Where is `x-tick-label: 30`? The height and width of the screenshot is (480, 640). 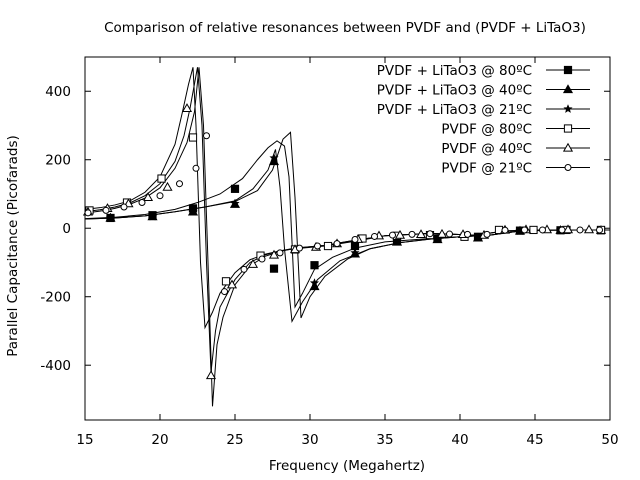
x-tick-label: 30 is located at coordinates (309, 440).